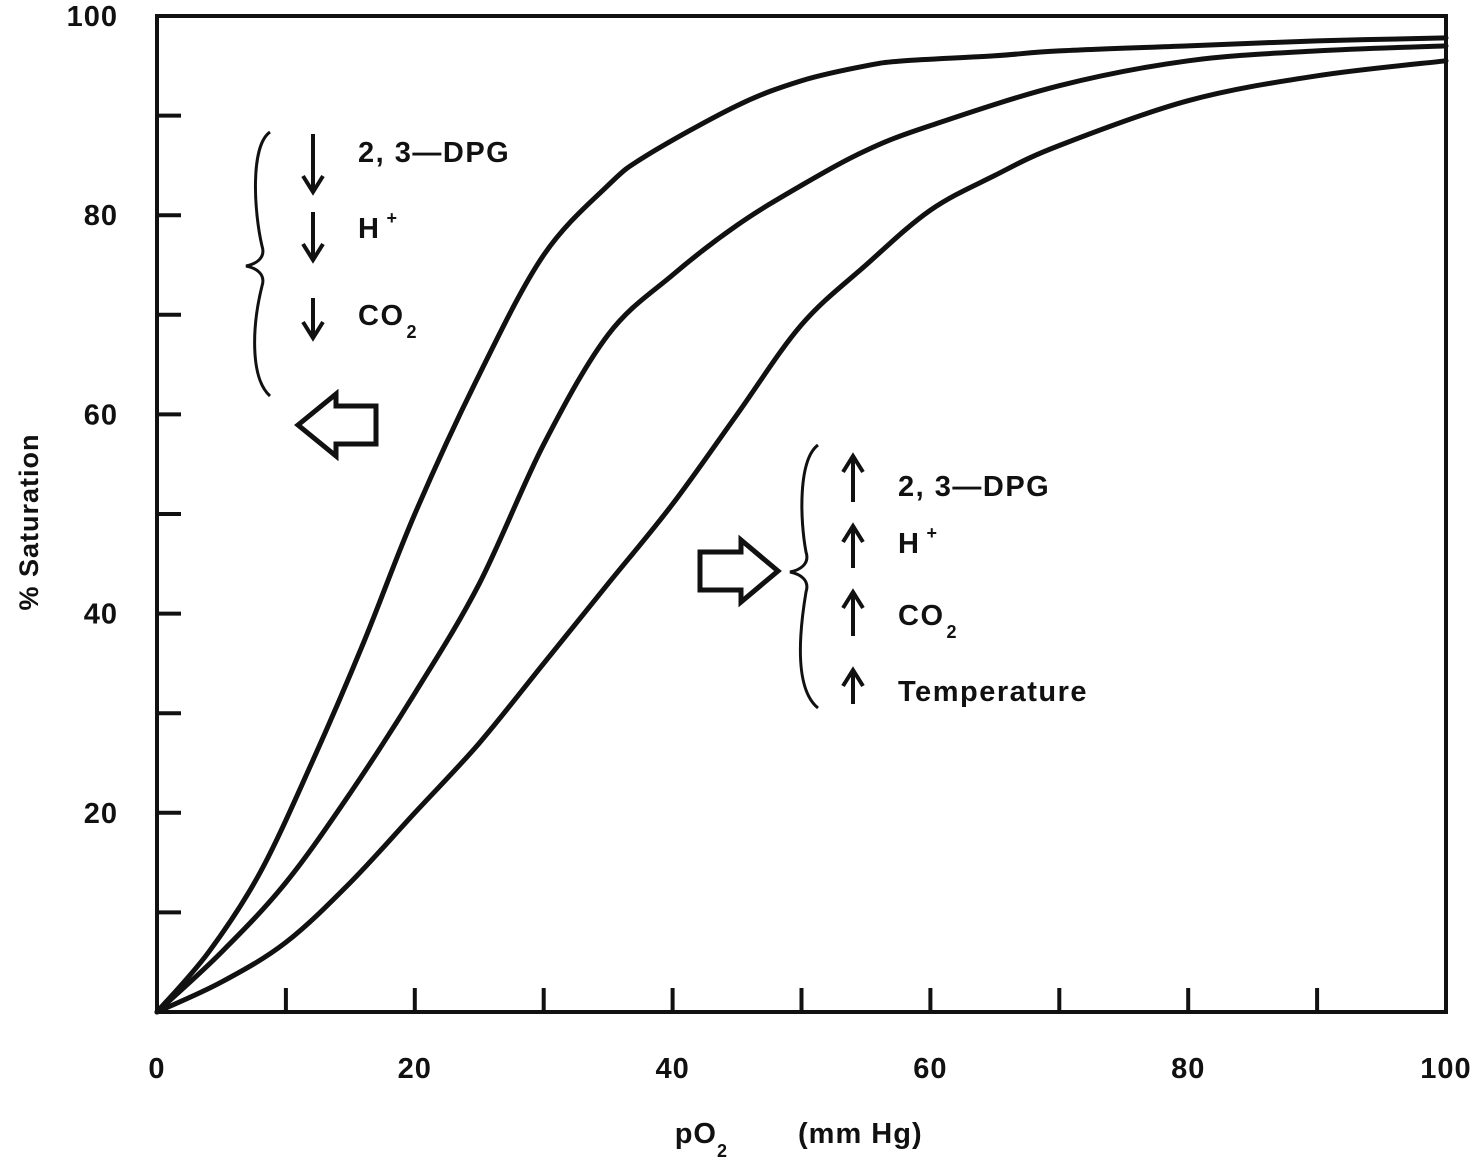 The height and width of the screenshot is (1174, 1482). What do you see at coordinates (349, 236) in the screenshot?
I see `left-factor-row: H +` at bounding box center [349, 236].